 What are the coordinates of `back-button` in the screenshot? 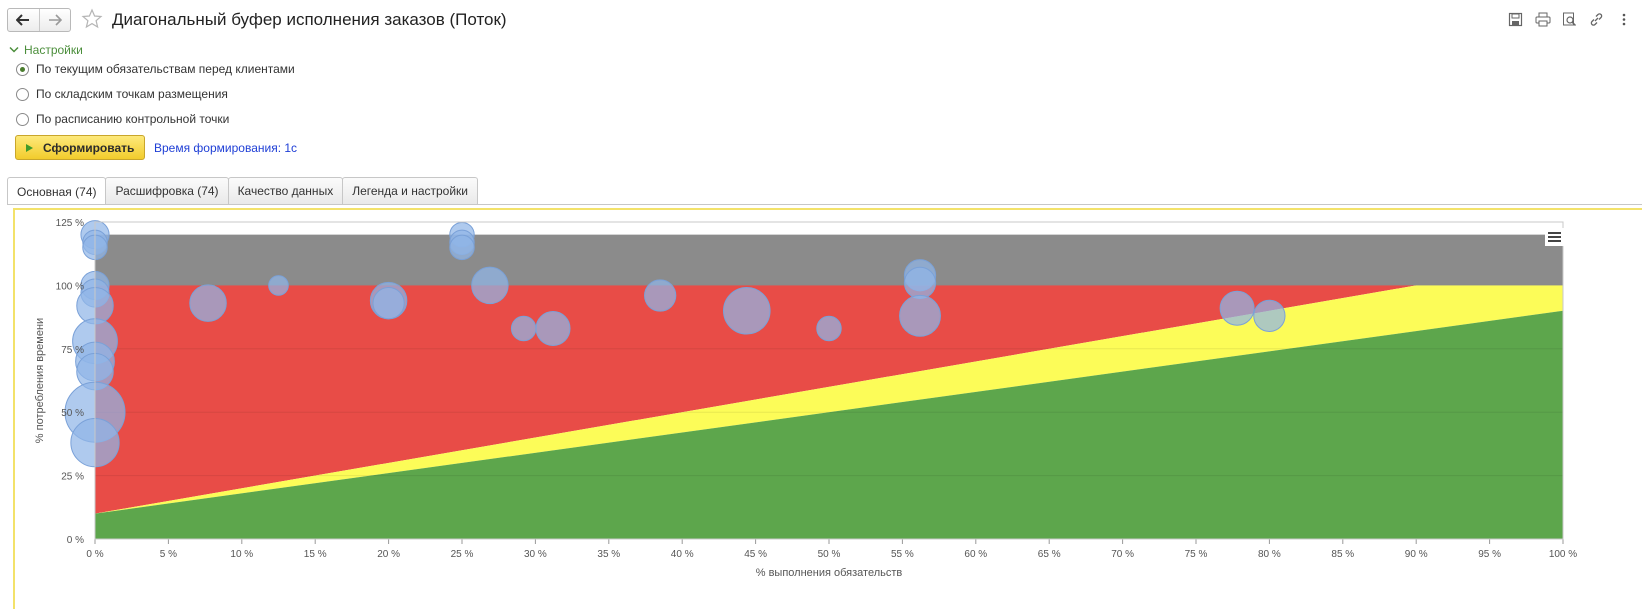 It's located at (23, 20).